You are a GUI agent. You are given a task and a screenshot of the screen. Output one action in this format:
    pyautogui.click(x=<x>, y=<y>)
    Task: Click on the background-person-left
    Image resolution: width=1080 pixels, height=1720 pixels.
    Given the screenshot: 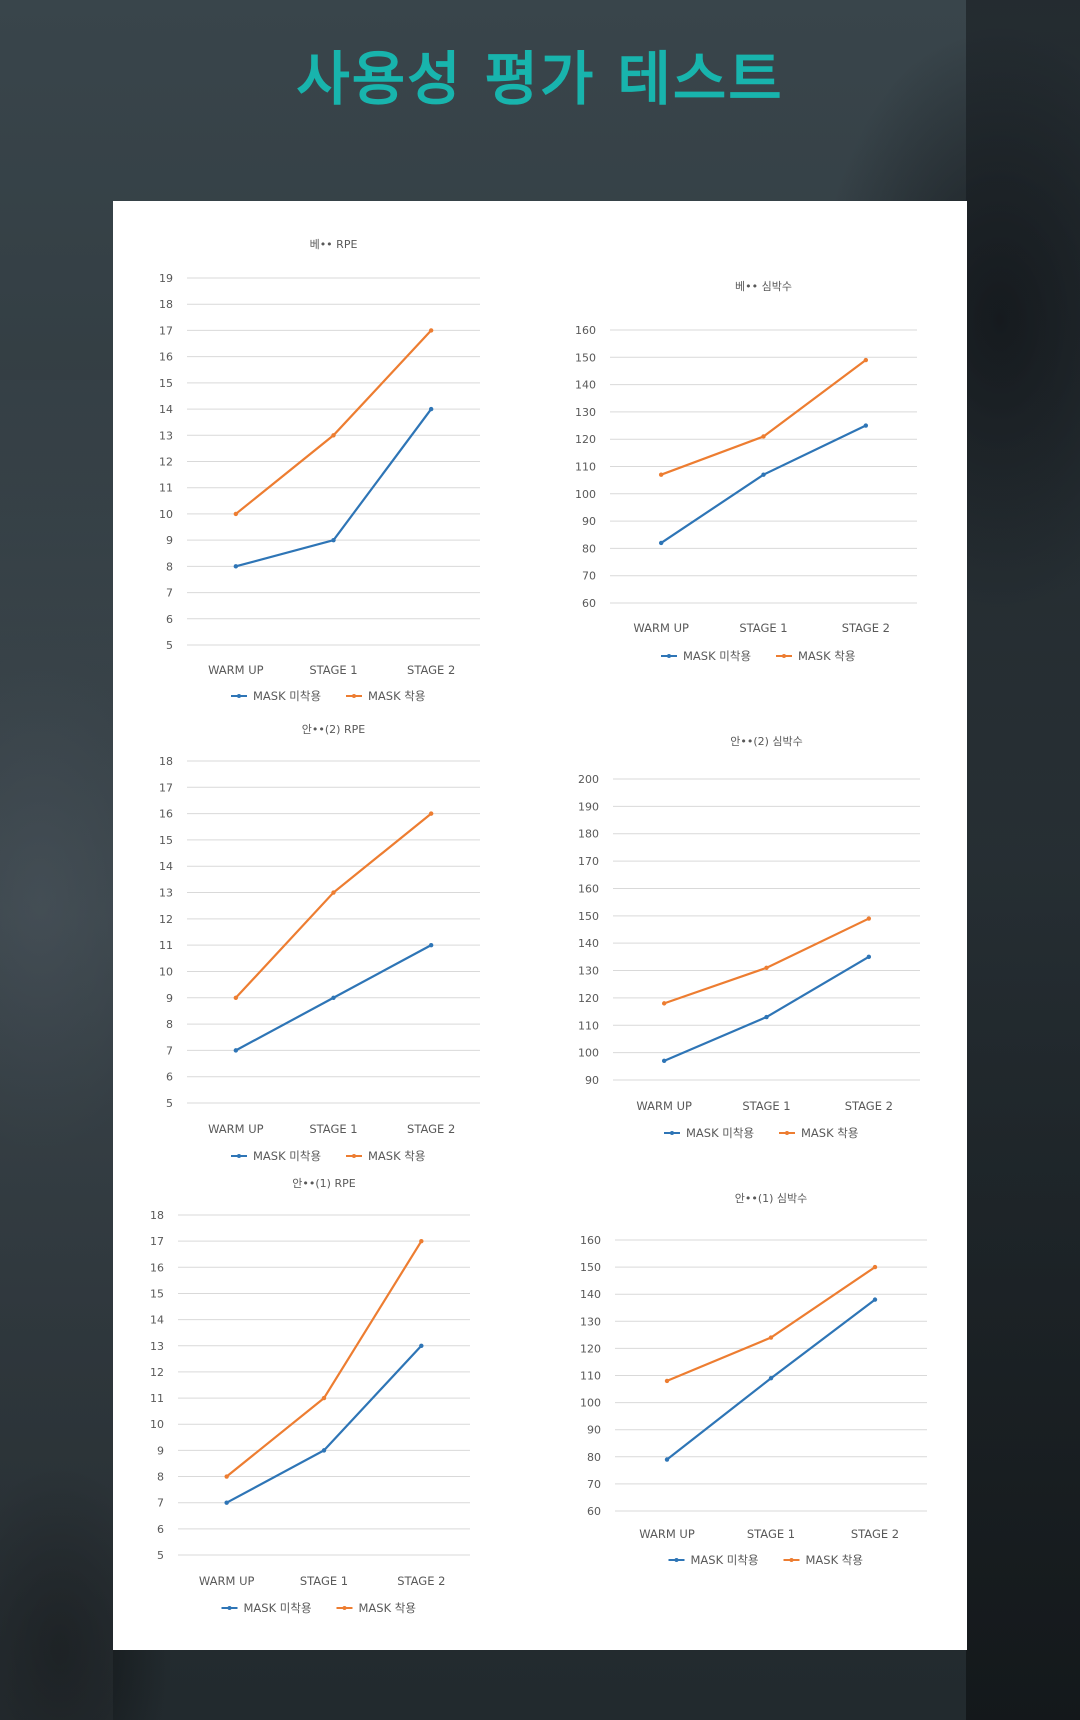 What is the action you would take?
    pyautogui.click(x=56, y=1050)
    